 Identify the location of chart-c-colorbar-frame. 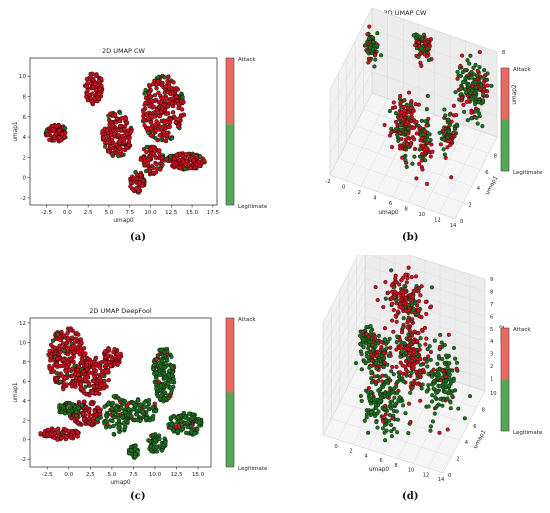
(230, 392).